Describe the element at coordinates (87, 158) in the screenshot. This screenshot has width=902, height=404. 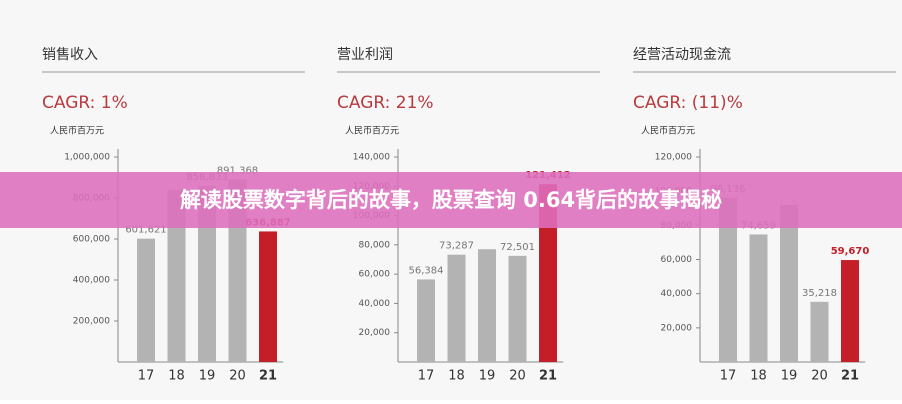
I see `y-tick-label: 1,000,000` at that location.